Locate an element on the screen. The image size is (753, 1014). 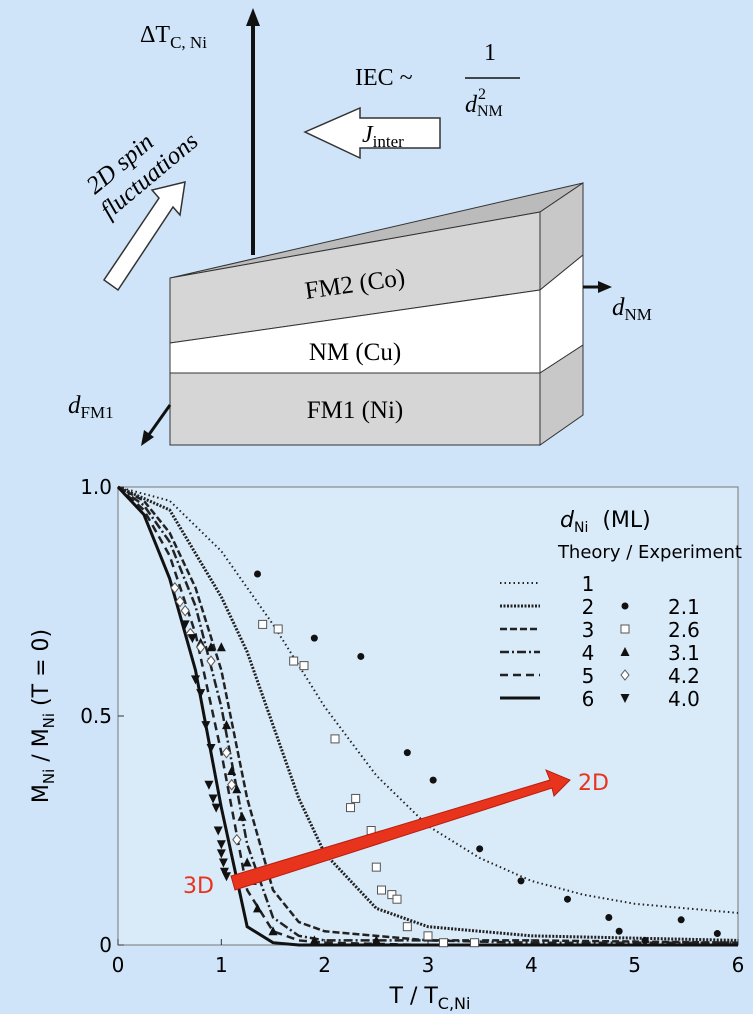
x-tick-label: 4 is located at coordinates (531, 965).